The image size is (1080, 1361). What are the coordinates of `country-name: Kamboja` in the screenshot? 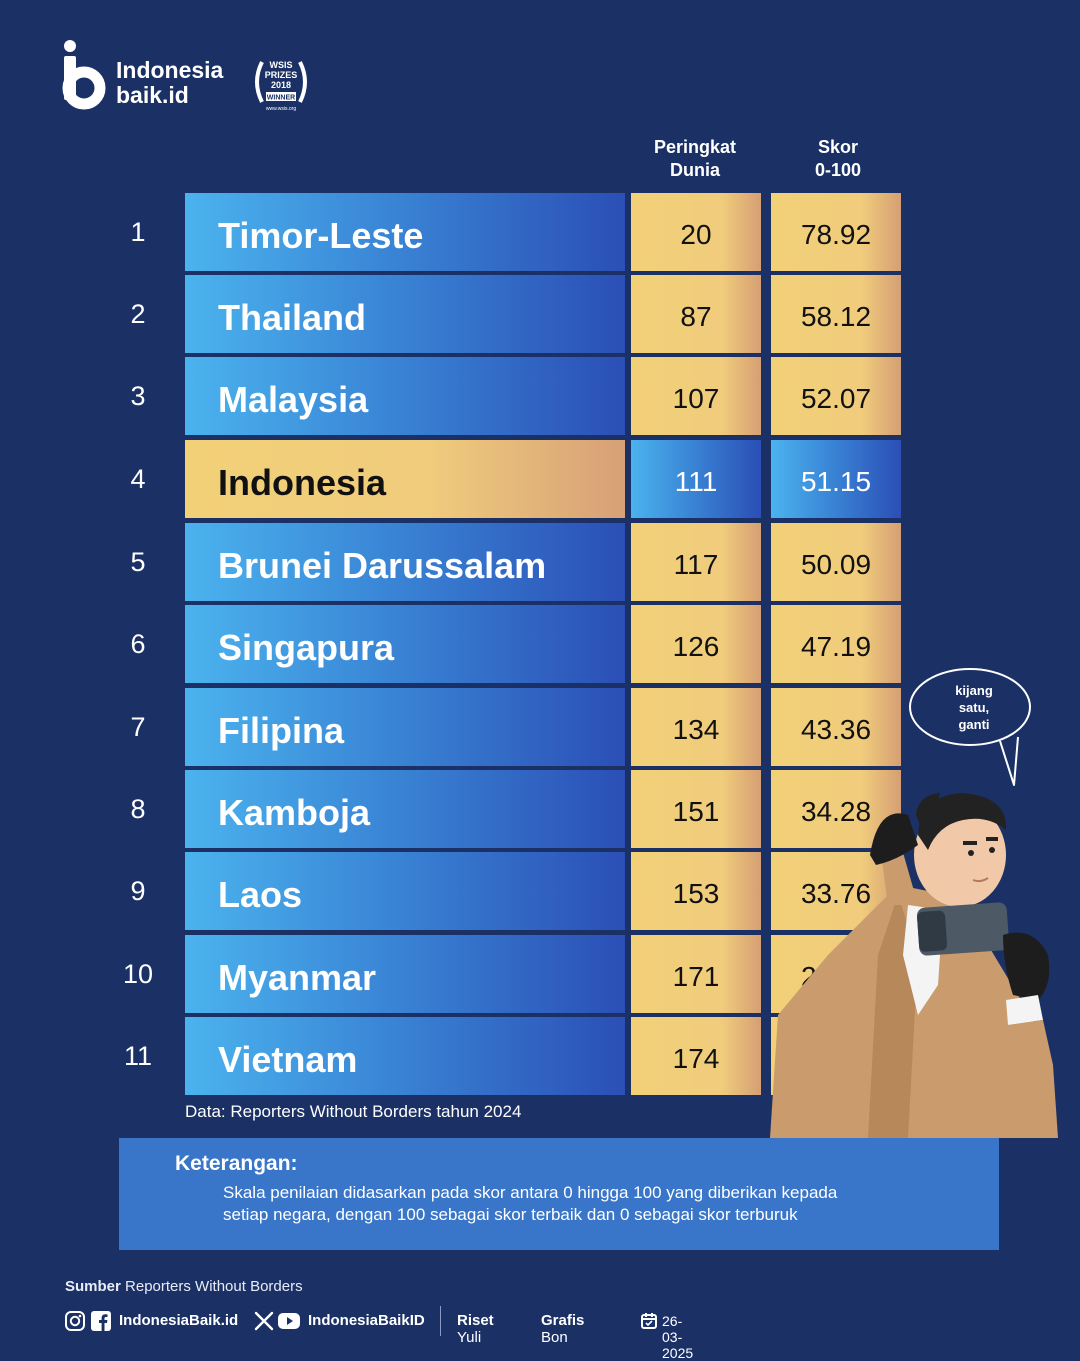 It's located at (294, 812).